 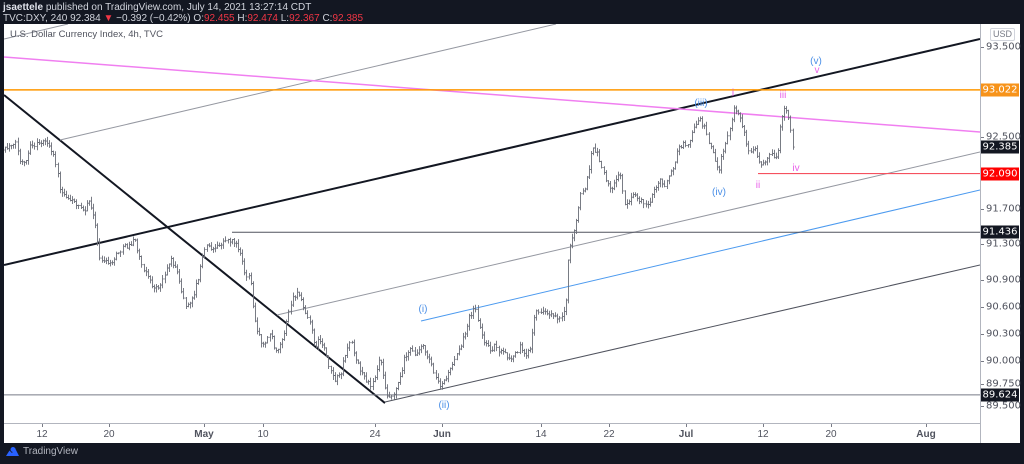 What do you see at coordinates (348, 18) in the screenshot?
I see `close-value: 92.385` at bounding box center [348, 18].